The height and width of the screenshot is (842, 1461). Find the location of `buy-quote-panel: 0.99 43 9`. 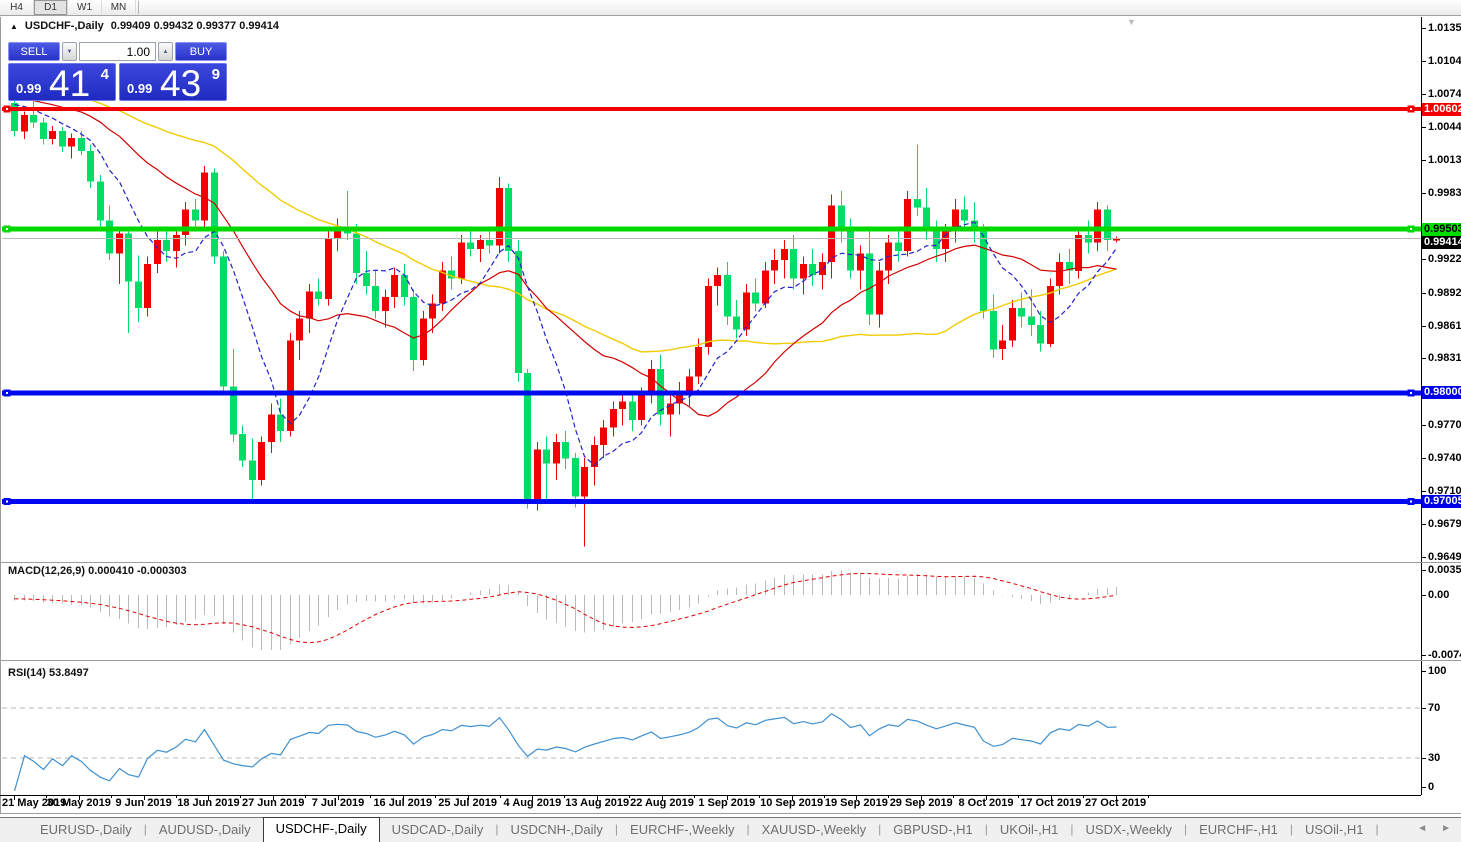

buy-quote-panel: 0.99 43 9 is located at coordinates (173, 82).